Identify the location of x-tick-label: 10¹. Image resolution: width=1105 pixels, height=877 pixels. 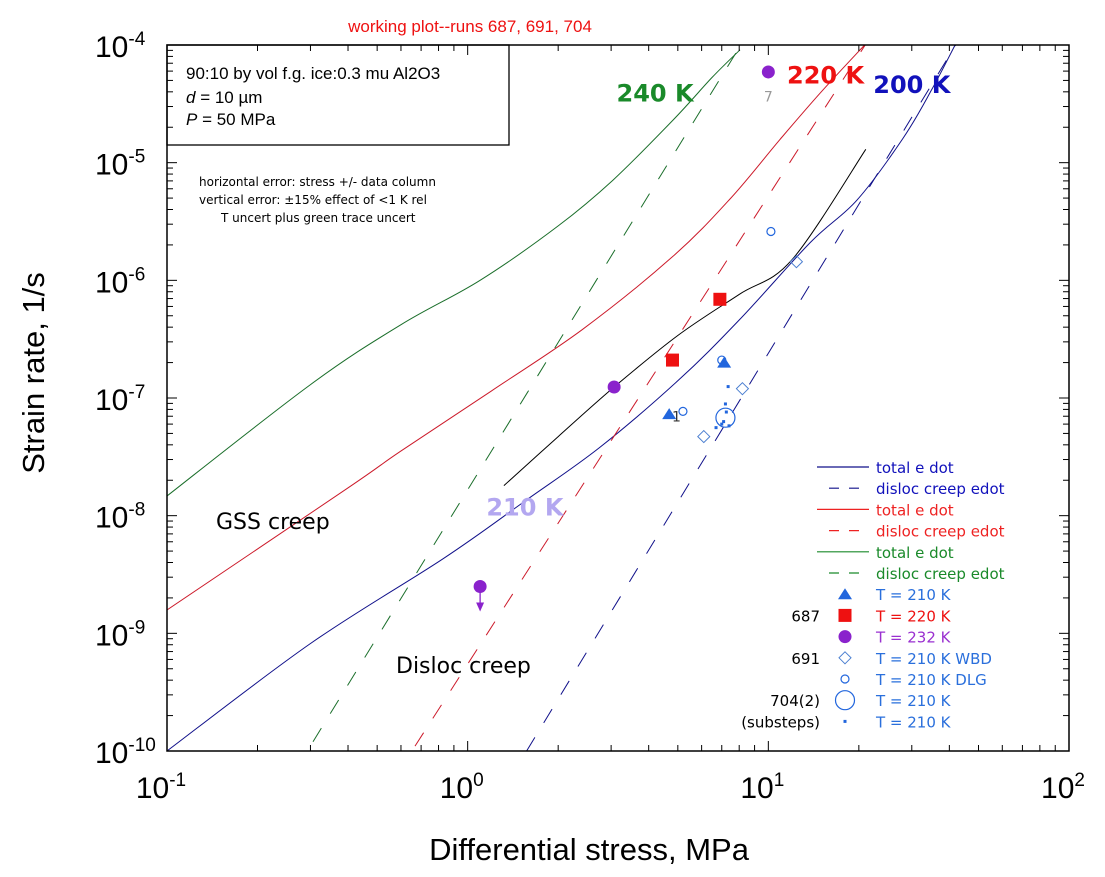
(762, 787).